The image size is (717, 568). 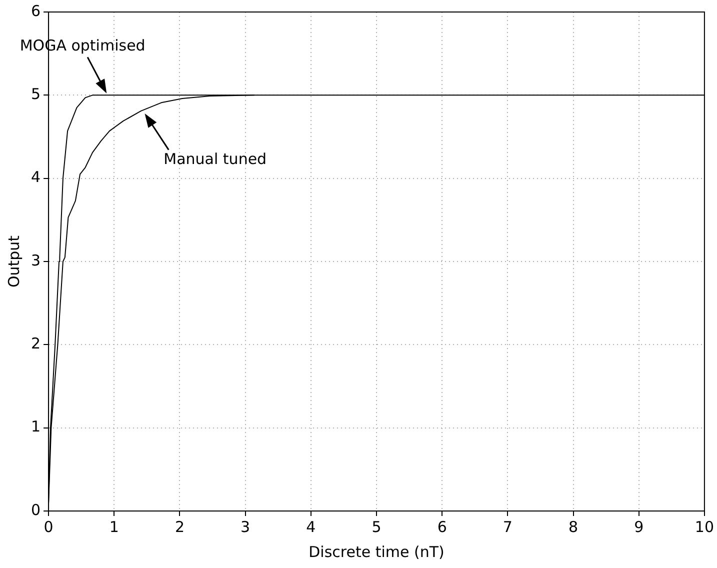 I want to click on y-tick-label: 3, so click(x=35, y=260).